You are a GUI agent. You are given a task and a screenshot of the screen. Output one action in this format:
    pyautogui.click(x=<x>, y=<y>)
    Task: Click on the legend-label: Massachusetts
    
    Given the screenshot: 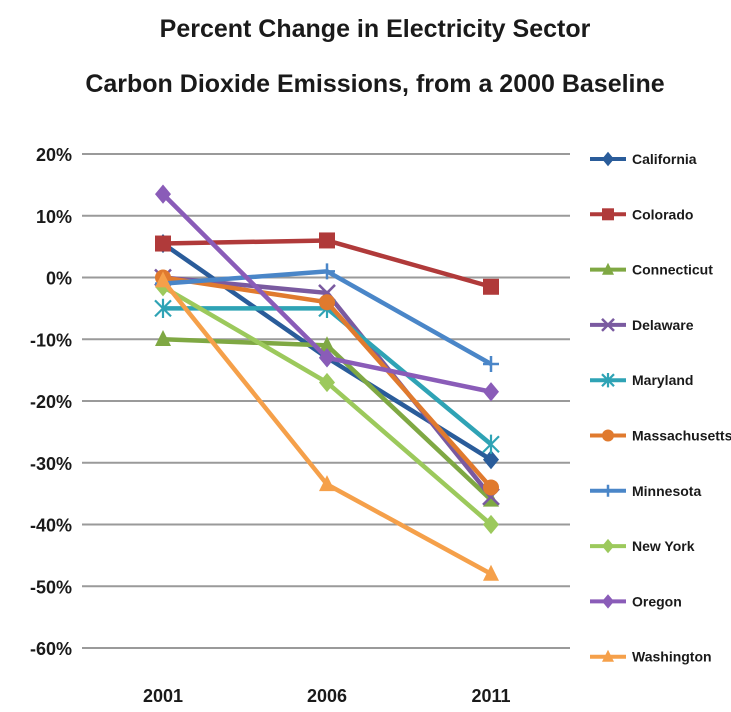 What is the action you would take?
    pyautogui.click(x=681, y=436)
    